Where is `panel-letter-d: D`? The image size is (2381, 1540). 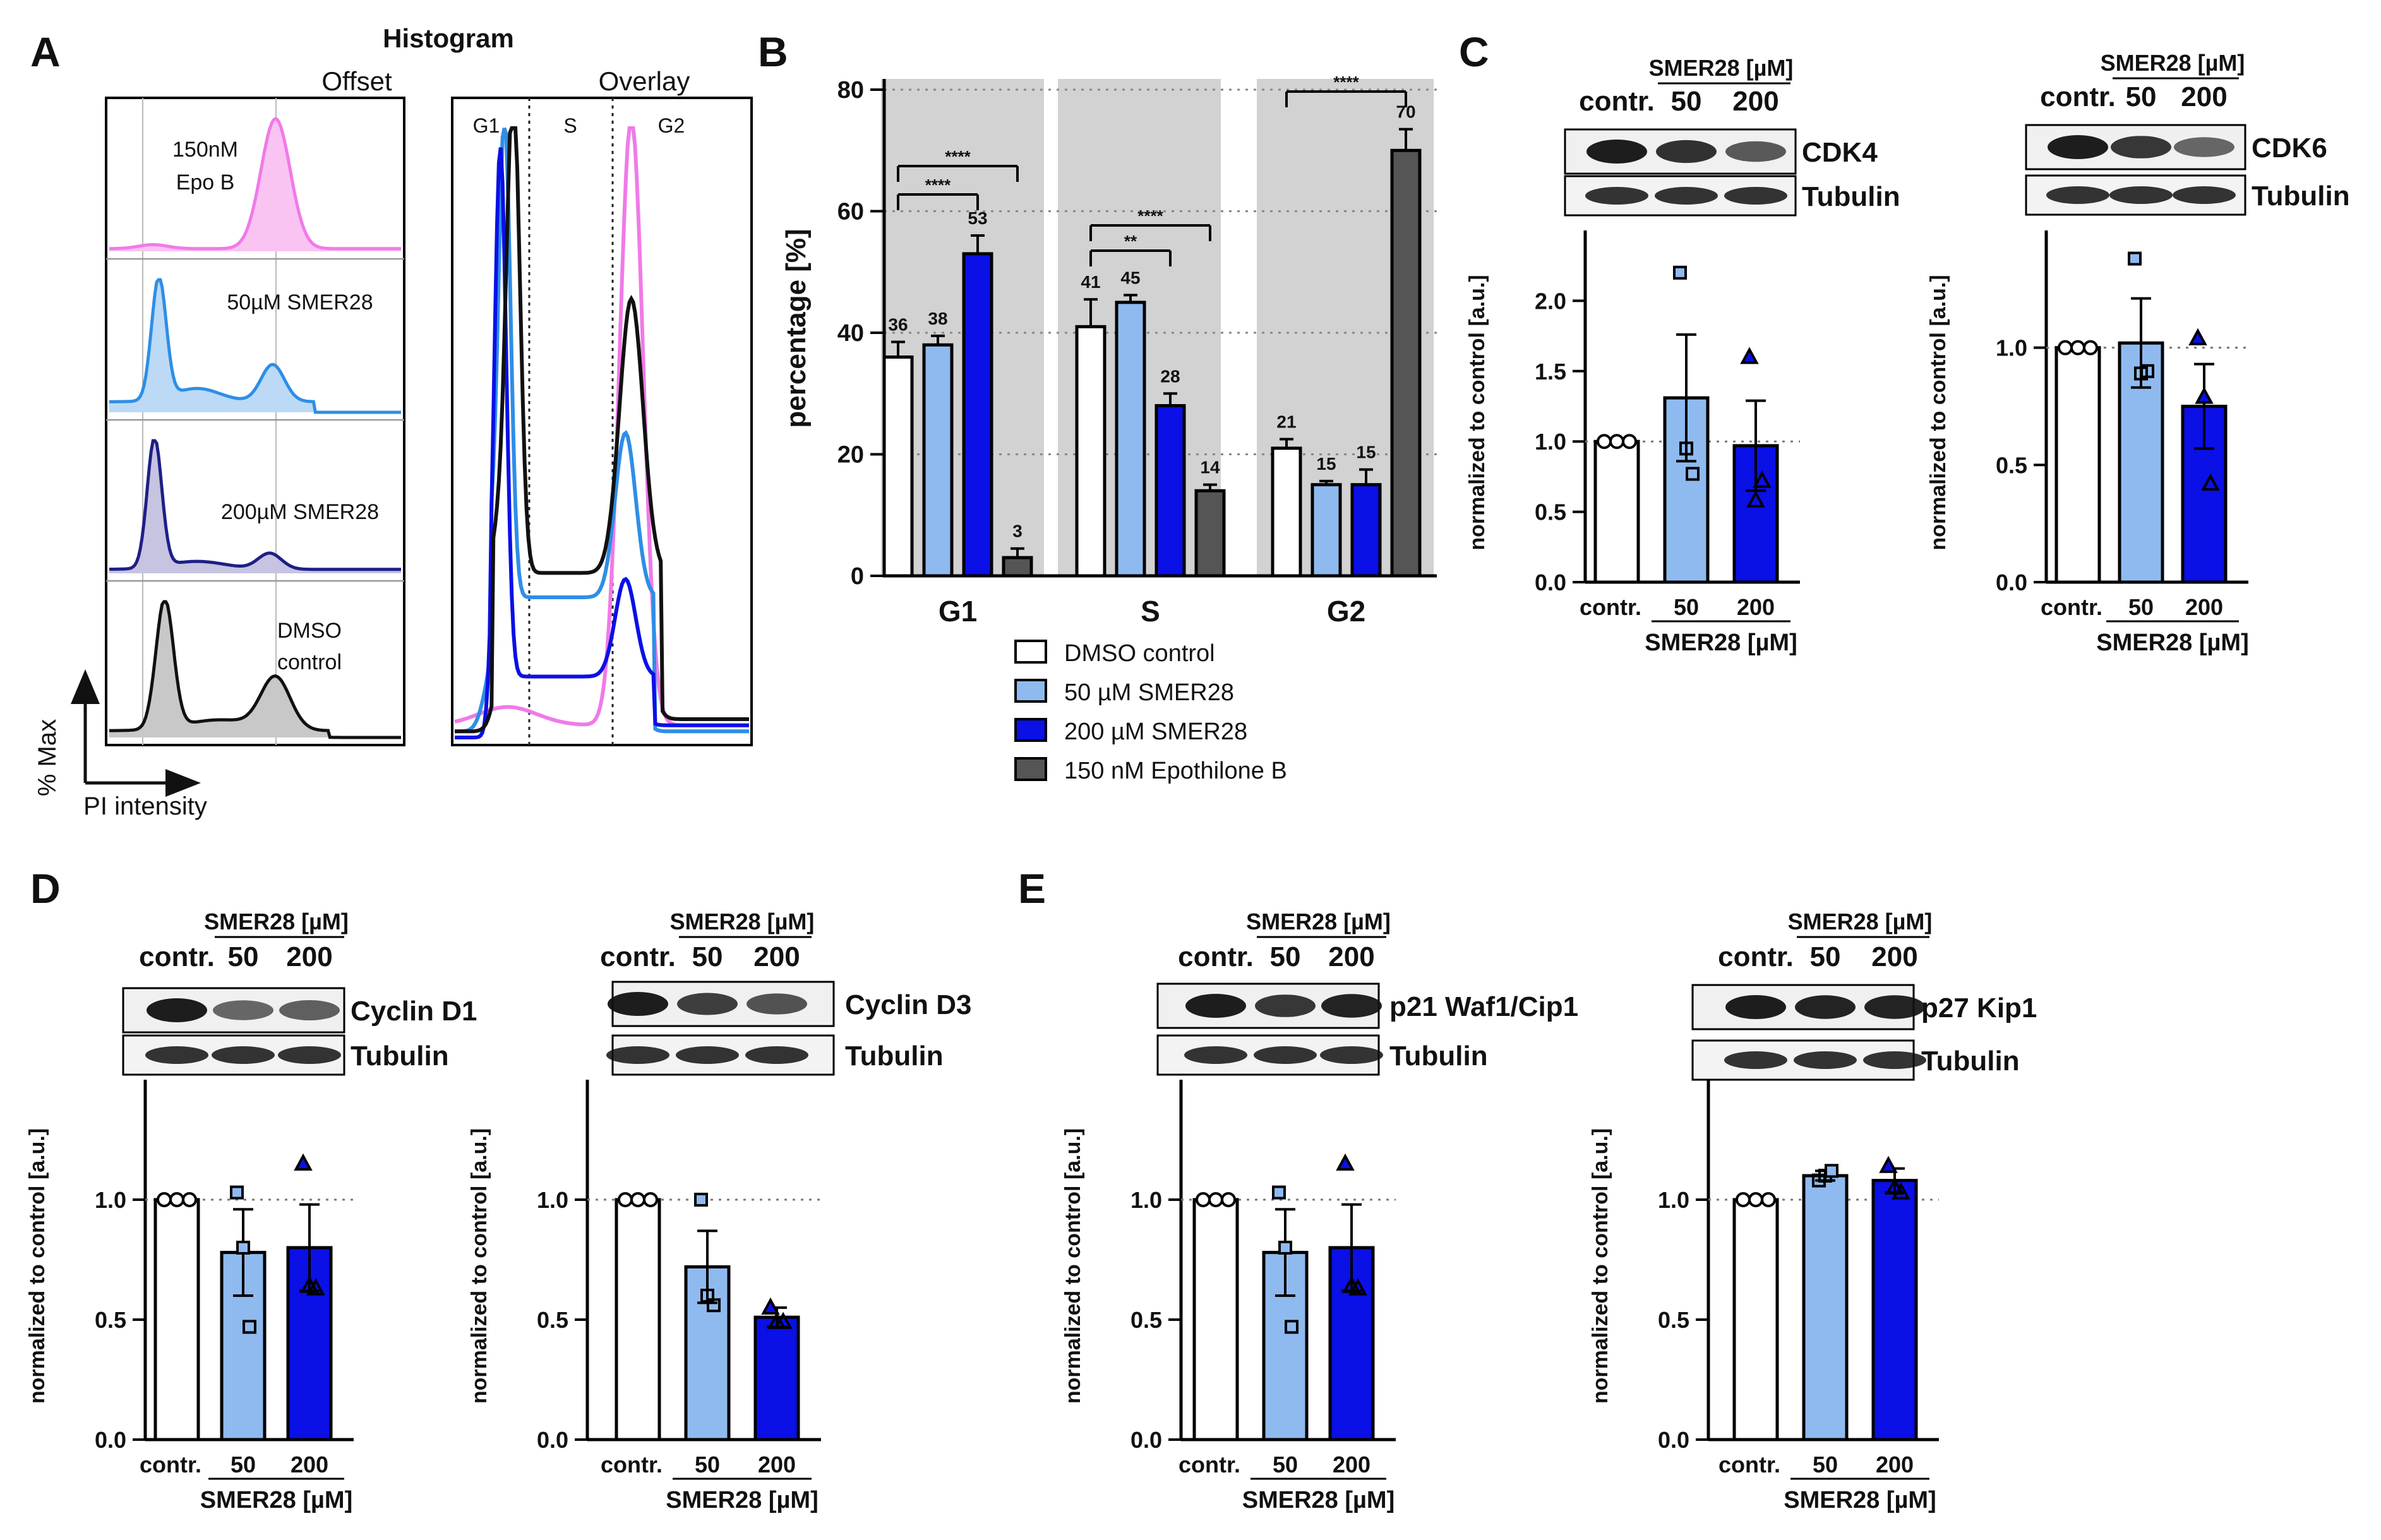
panel-letter-d: D is located at coordinates (46, 888).